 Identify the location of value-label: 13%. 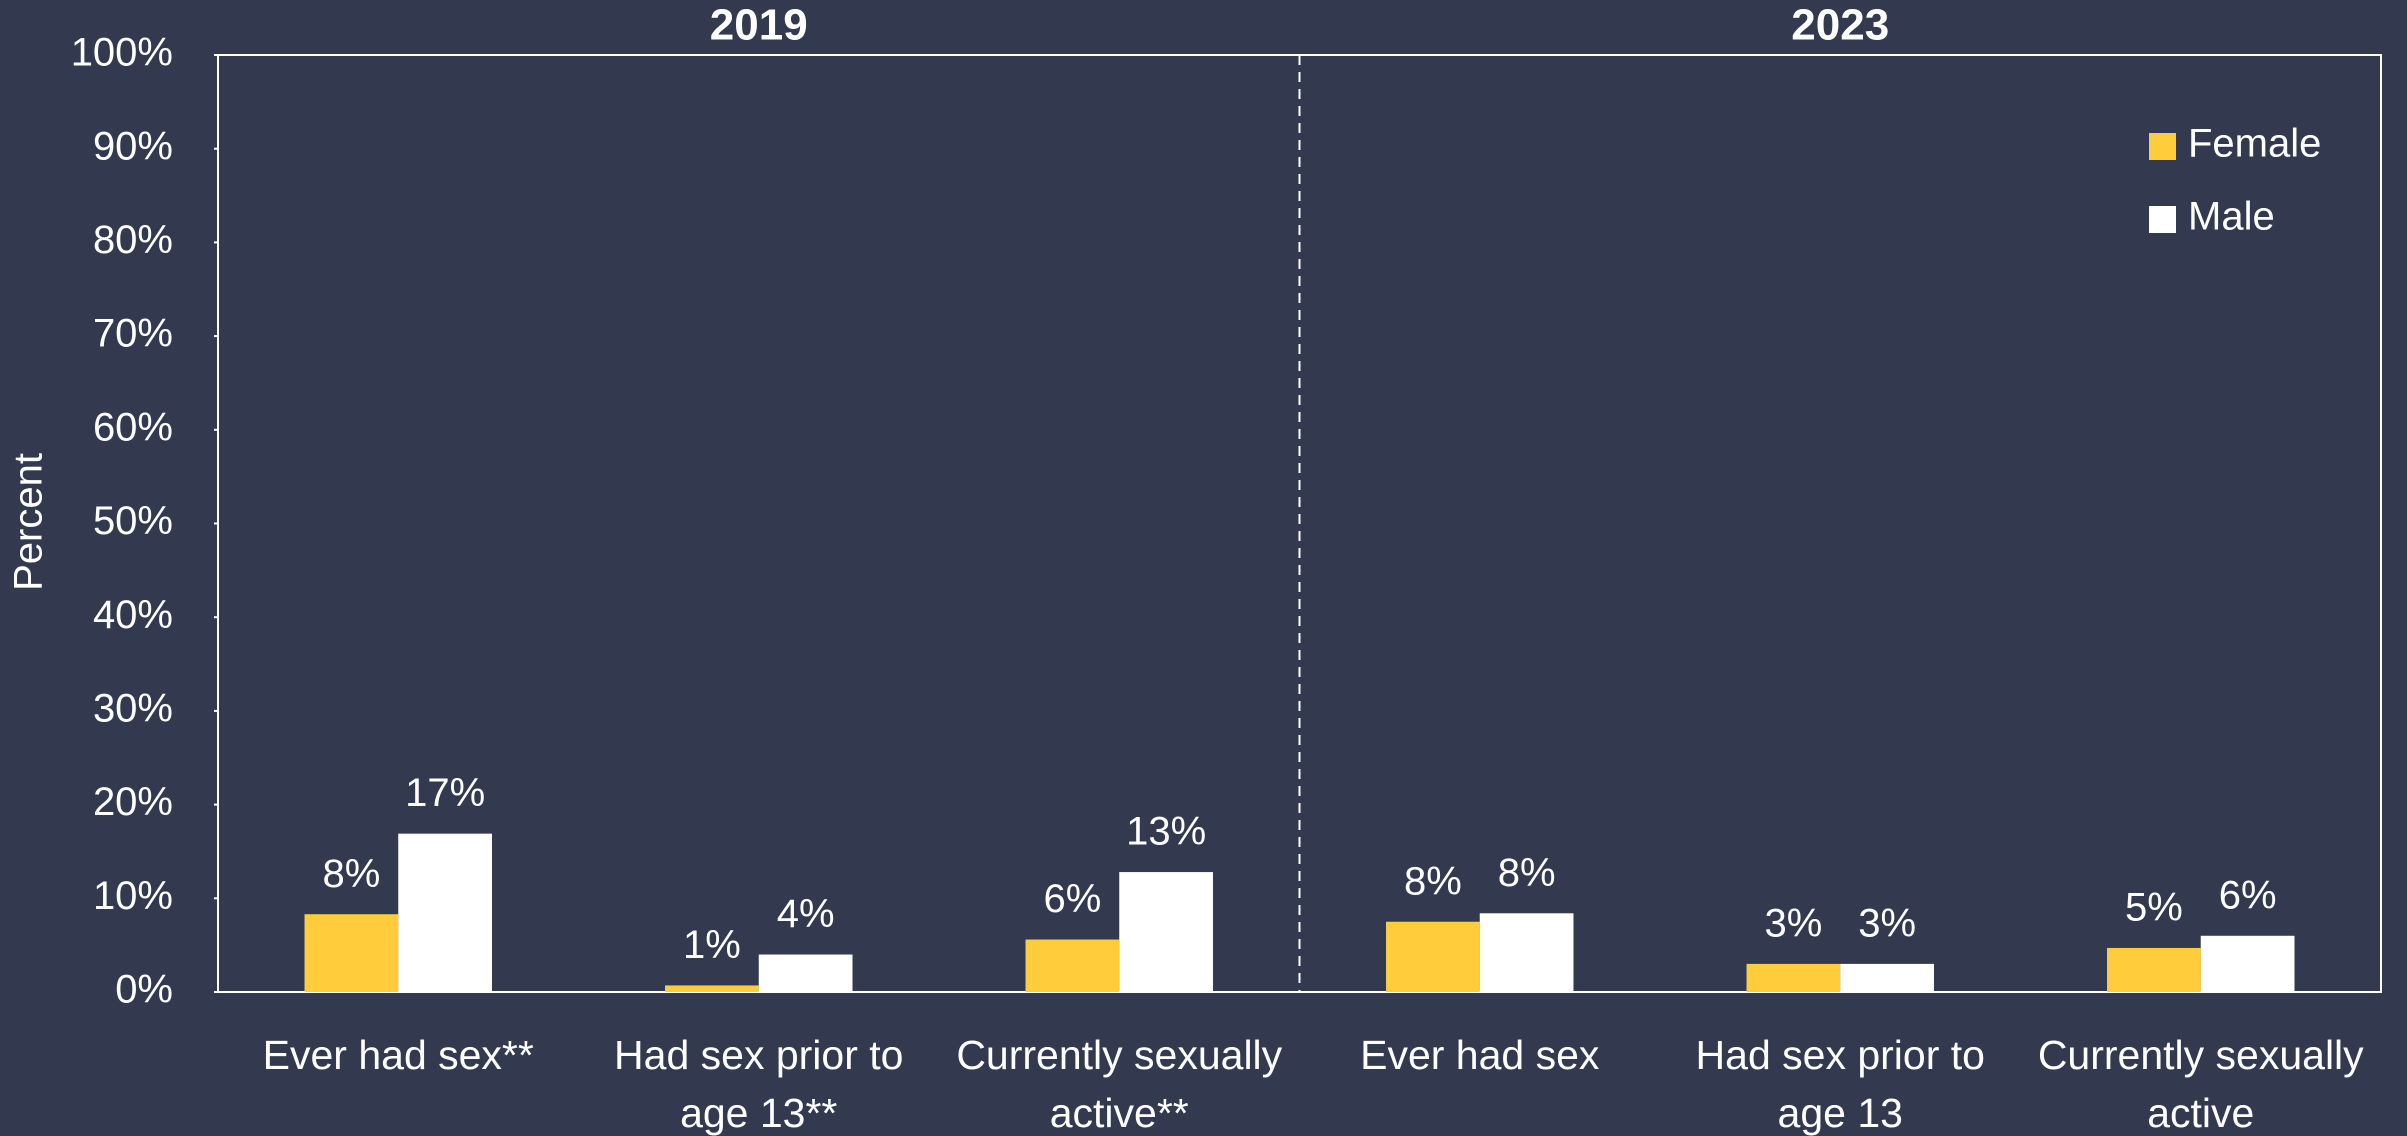
(1166, 832).